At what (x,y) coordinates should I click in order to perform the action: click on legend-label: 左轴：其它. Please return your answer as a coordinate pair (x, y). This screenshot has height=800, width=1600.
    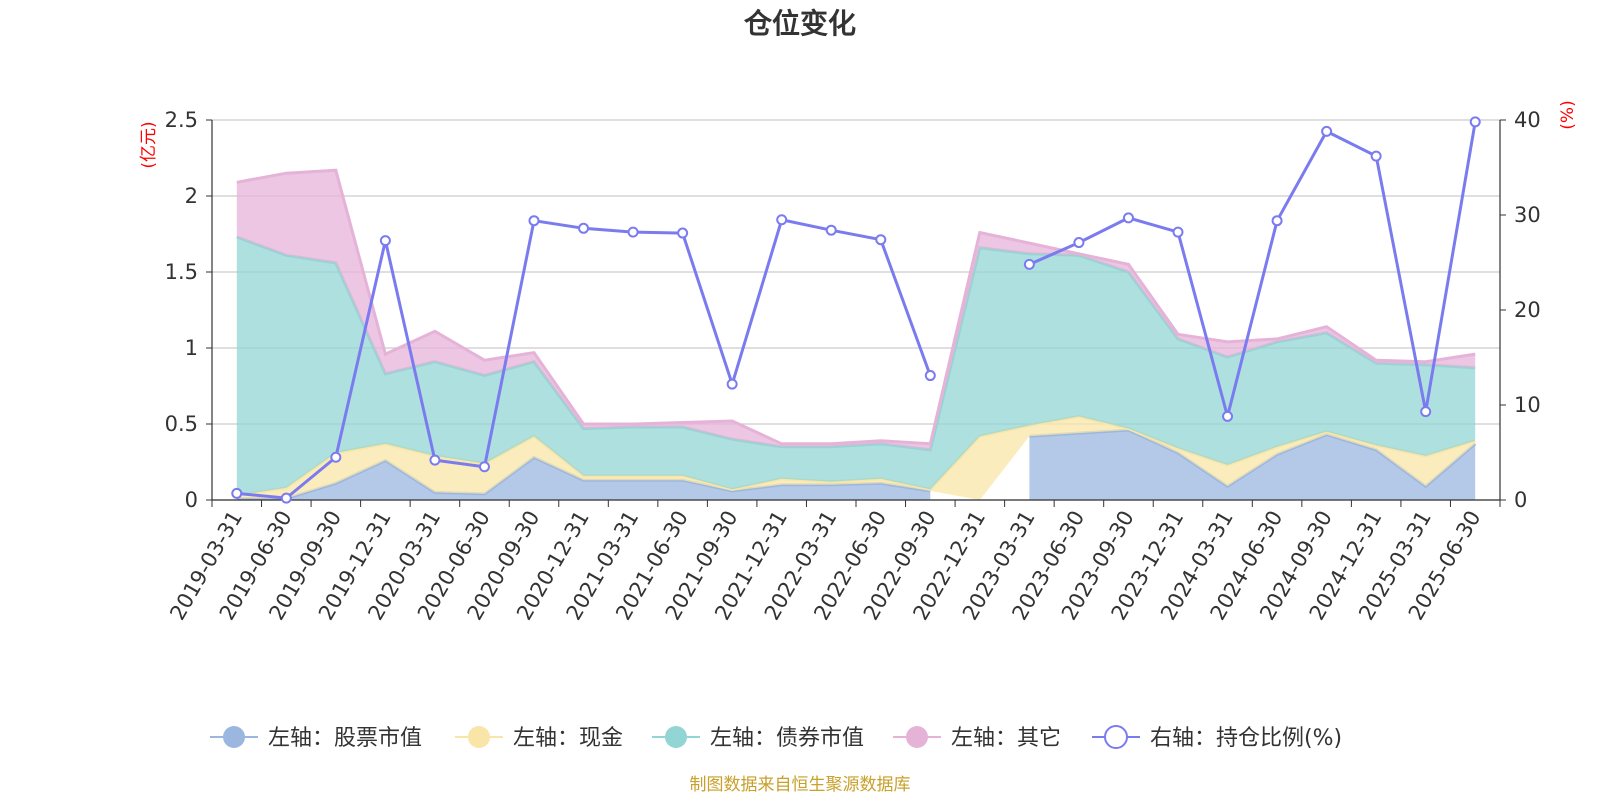
    Looking at the image, I should click on (1006, 738).